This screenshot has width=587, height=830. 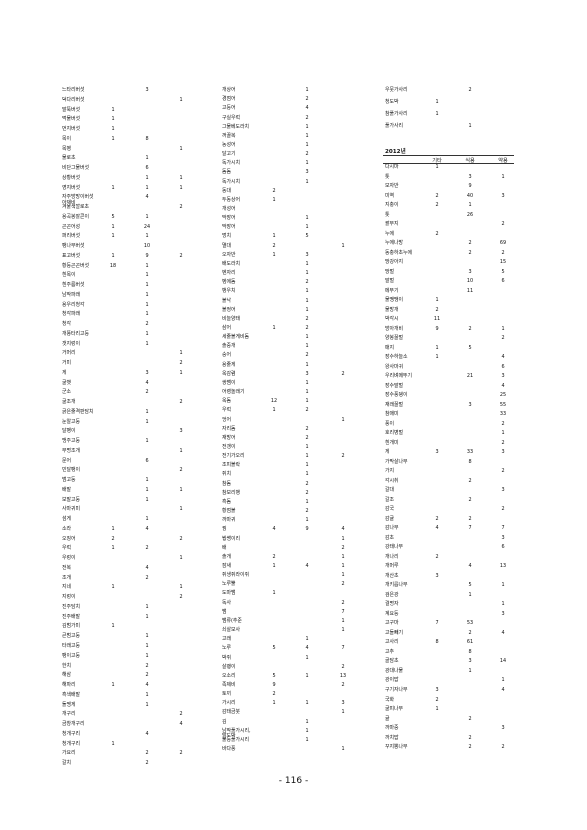 What do you see at coordinates (392, 604) in the screenshot?
I see `word-label: 결명자` at bounding box center [392, 604].